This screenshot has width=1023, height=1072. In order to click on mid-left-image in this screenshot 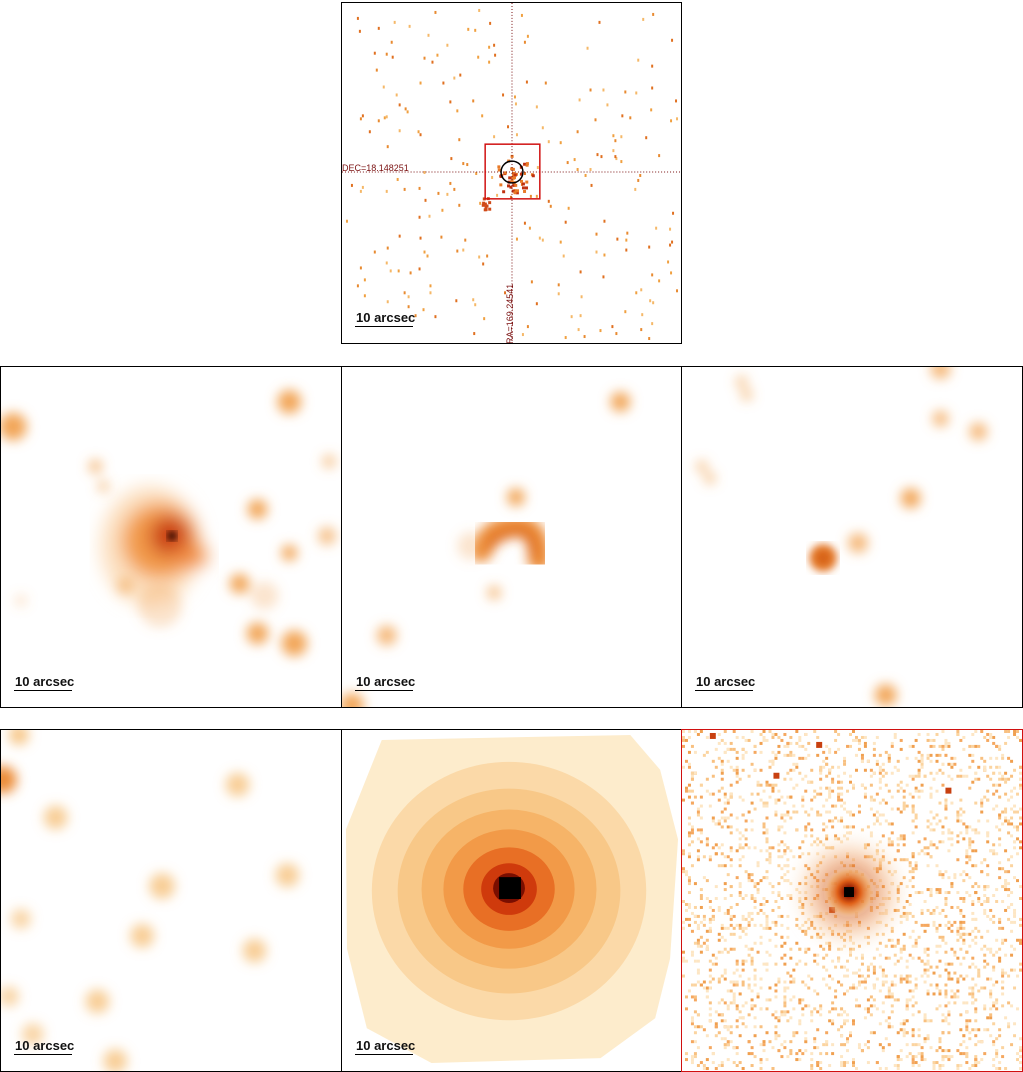, I will do `click(169, 523)`.